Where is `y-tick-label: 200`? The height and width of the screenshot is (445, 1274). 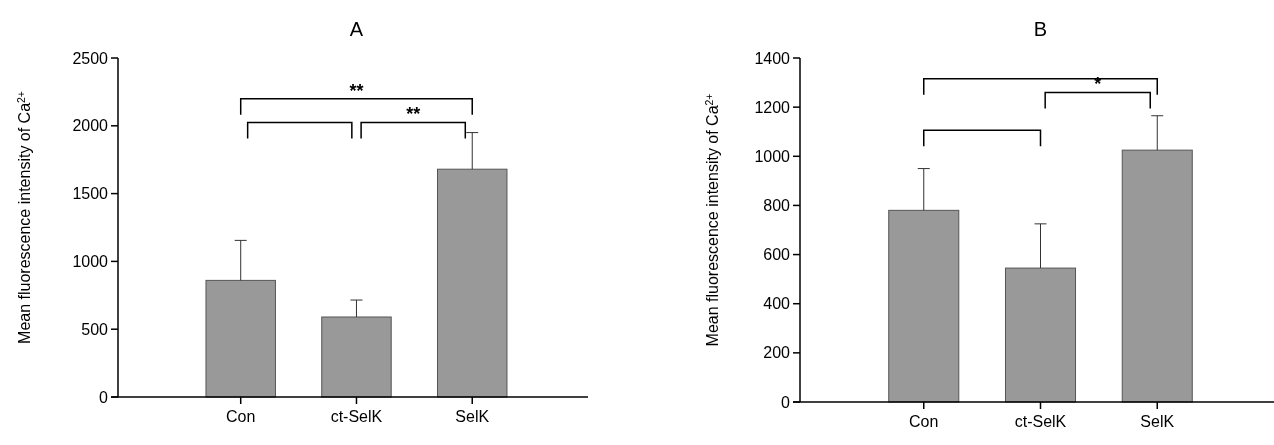 y-tick-label: 200 is located at coordinates (777, 353).